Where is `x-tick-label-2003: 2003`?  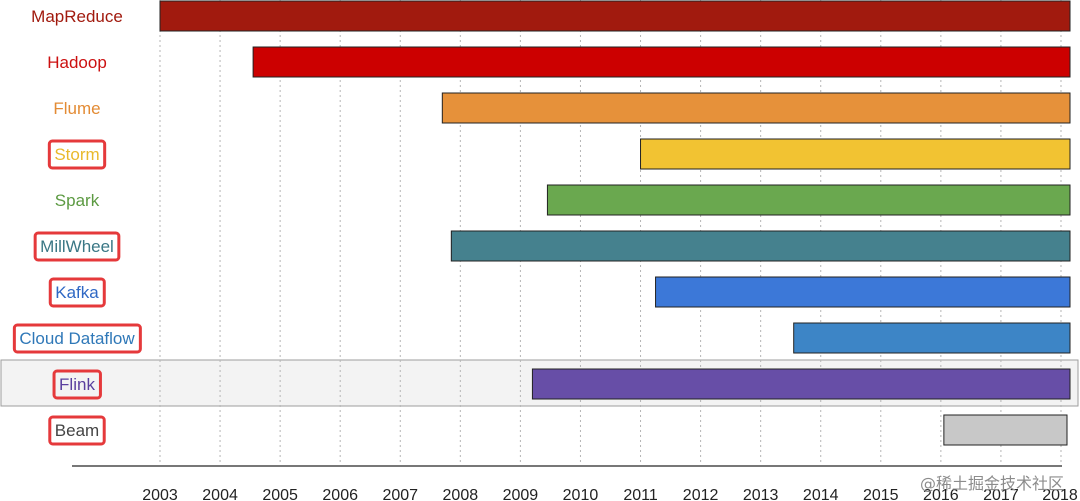 x-tick-label-2003: 2003 is located at coordinates (160, 494).